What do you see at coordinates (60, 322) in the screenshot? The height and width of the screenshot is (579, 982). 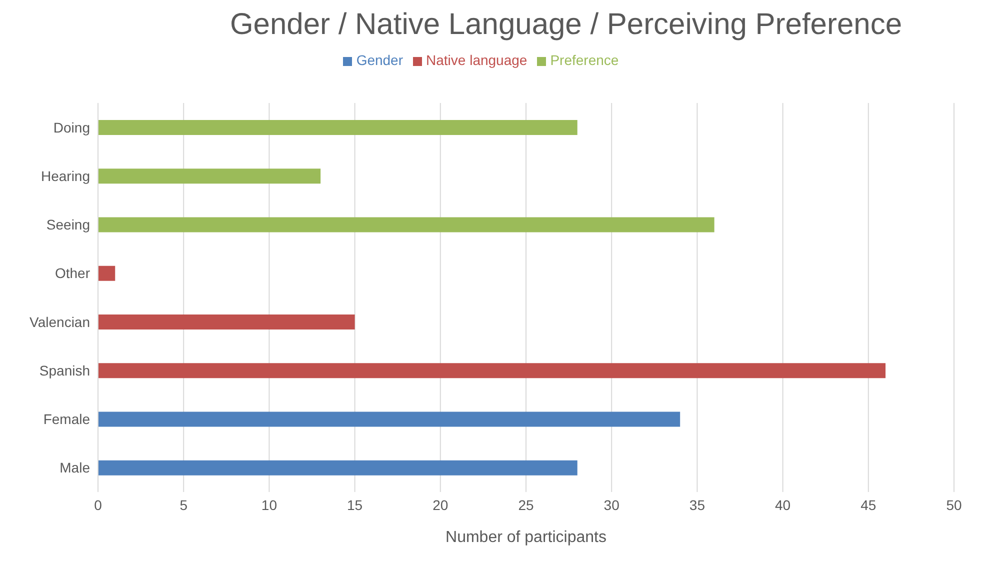 I see `y-tick-label: Valencian` at bounding box center [60, 322].